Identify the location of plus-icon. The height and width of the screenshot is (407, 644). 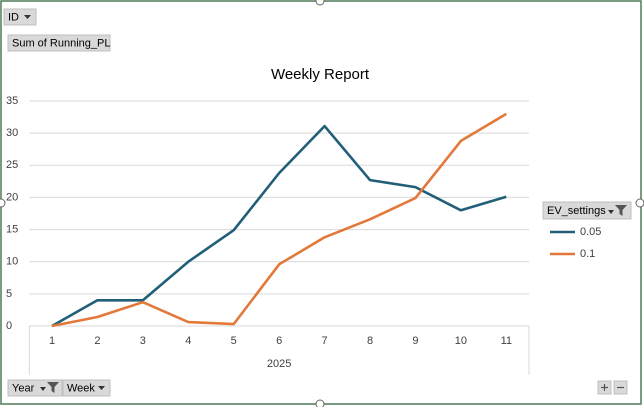
(604, 387).